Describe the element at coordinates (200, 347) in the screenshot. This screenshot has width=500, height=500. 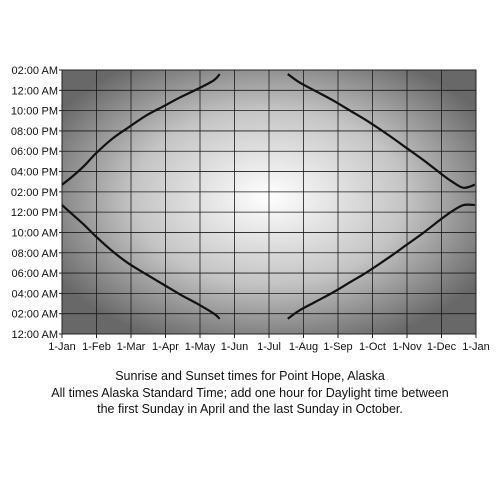
I see `x-tick-label: 1-May` at that location.